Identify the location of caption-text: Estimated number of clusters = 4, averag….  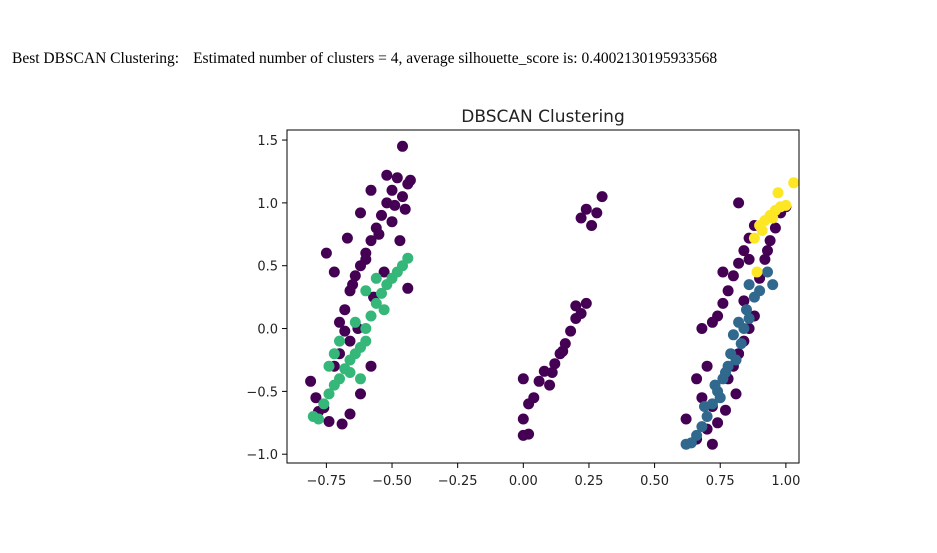
(455, 58).